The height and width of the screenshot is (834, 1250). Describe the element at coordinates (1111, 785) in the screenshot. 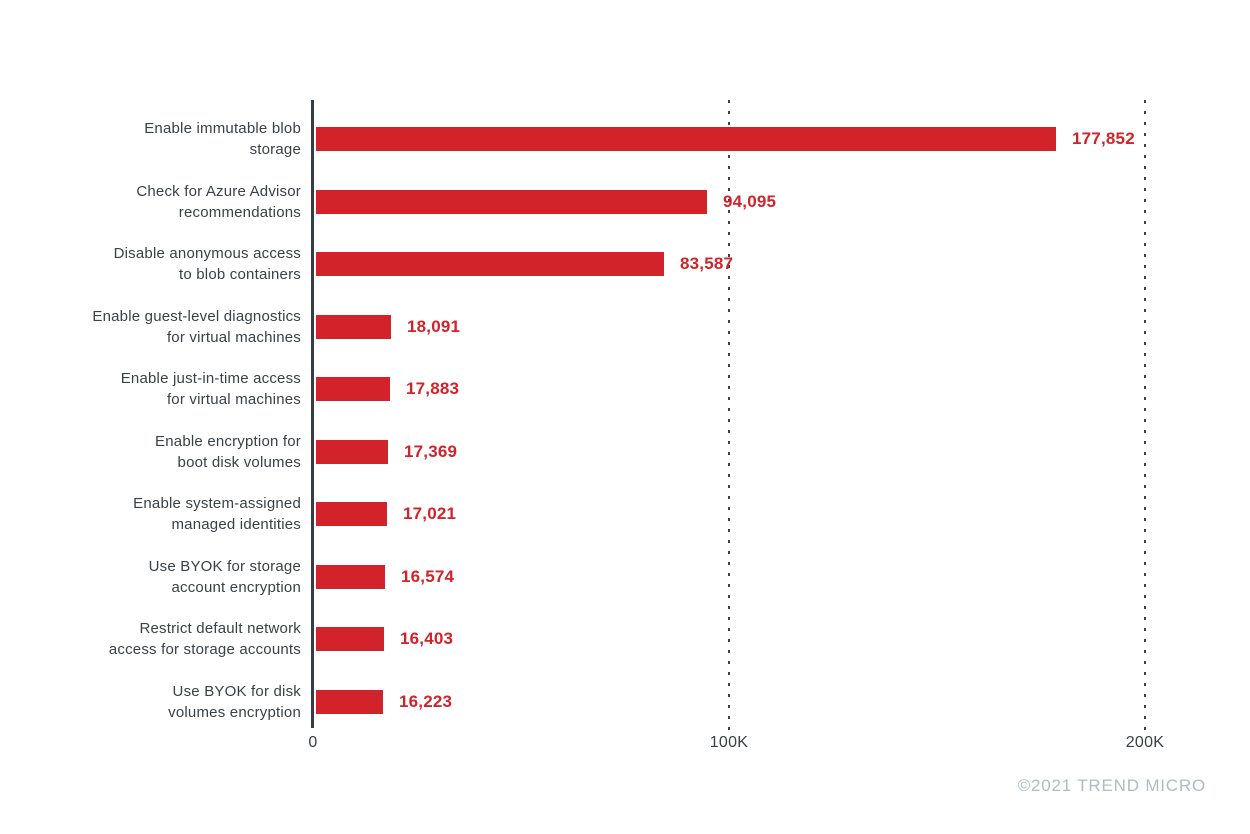

I see `copyright-credit: ©2021 TREND MICRO` at that location.